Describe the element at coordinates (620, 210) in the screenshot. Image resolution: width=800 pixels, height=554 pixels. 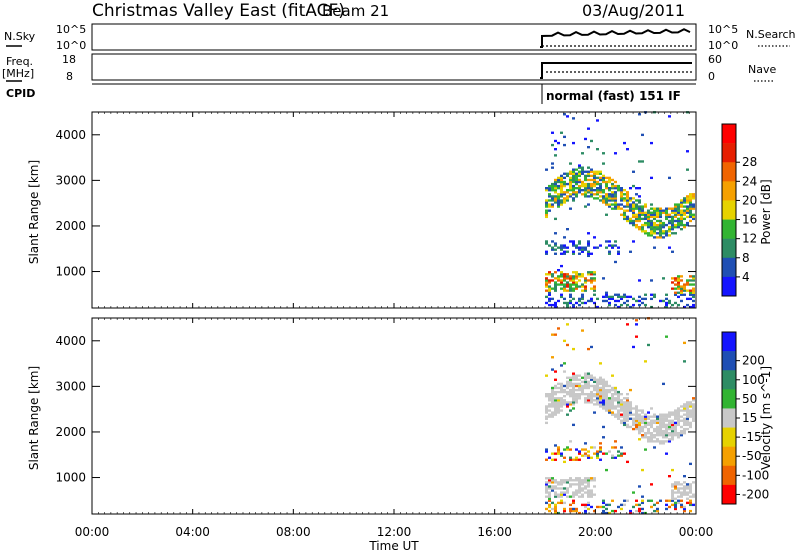
I see `power-data-cells` at that location.